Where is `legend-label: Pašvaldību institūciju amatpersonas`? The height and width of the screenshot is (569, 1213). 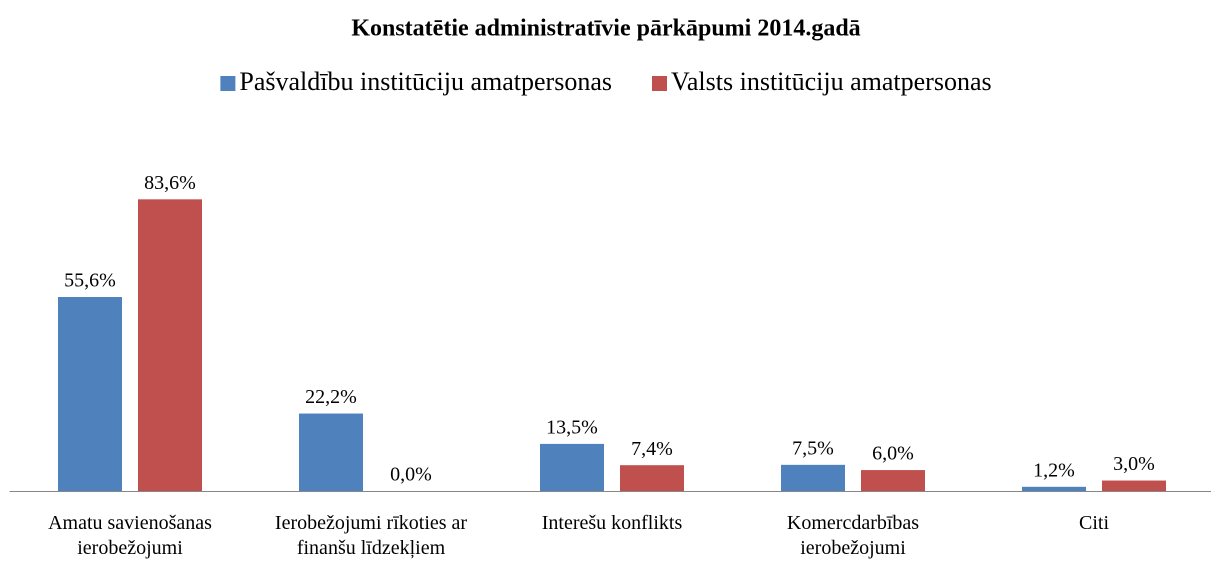
legend-label: Pašvaldību institūciju amatpersonas is located at coordinates (425, 81).